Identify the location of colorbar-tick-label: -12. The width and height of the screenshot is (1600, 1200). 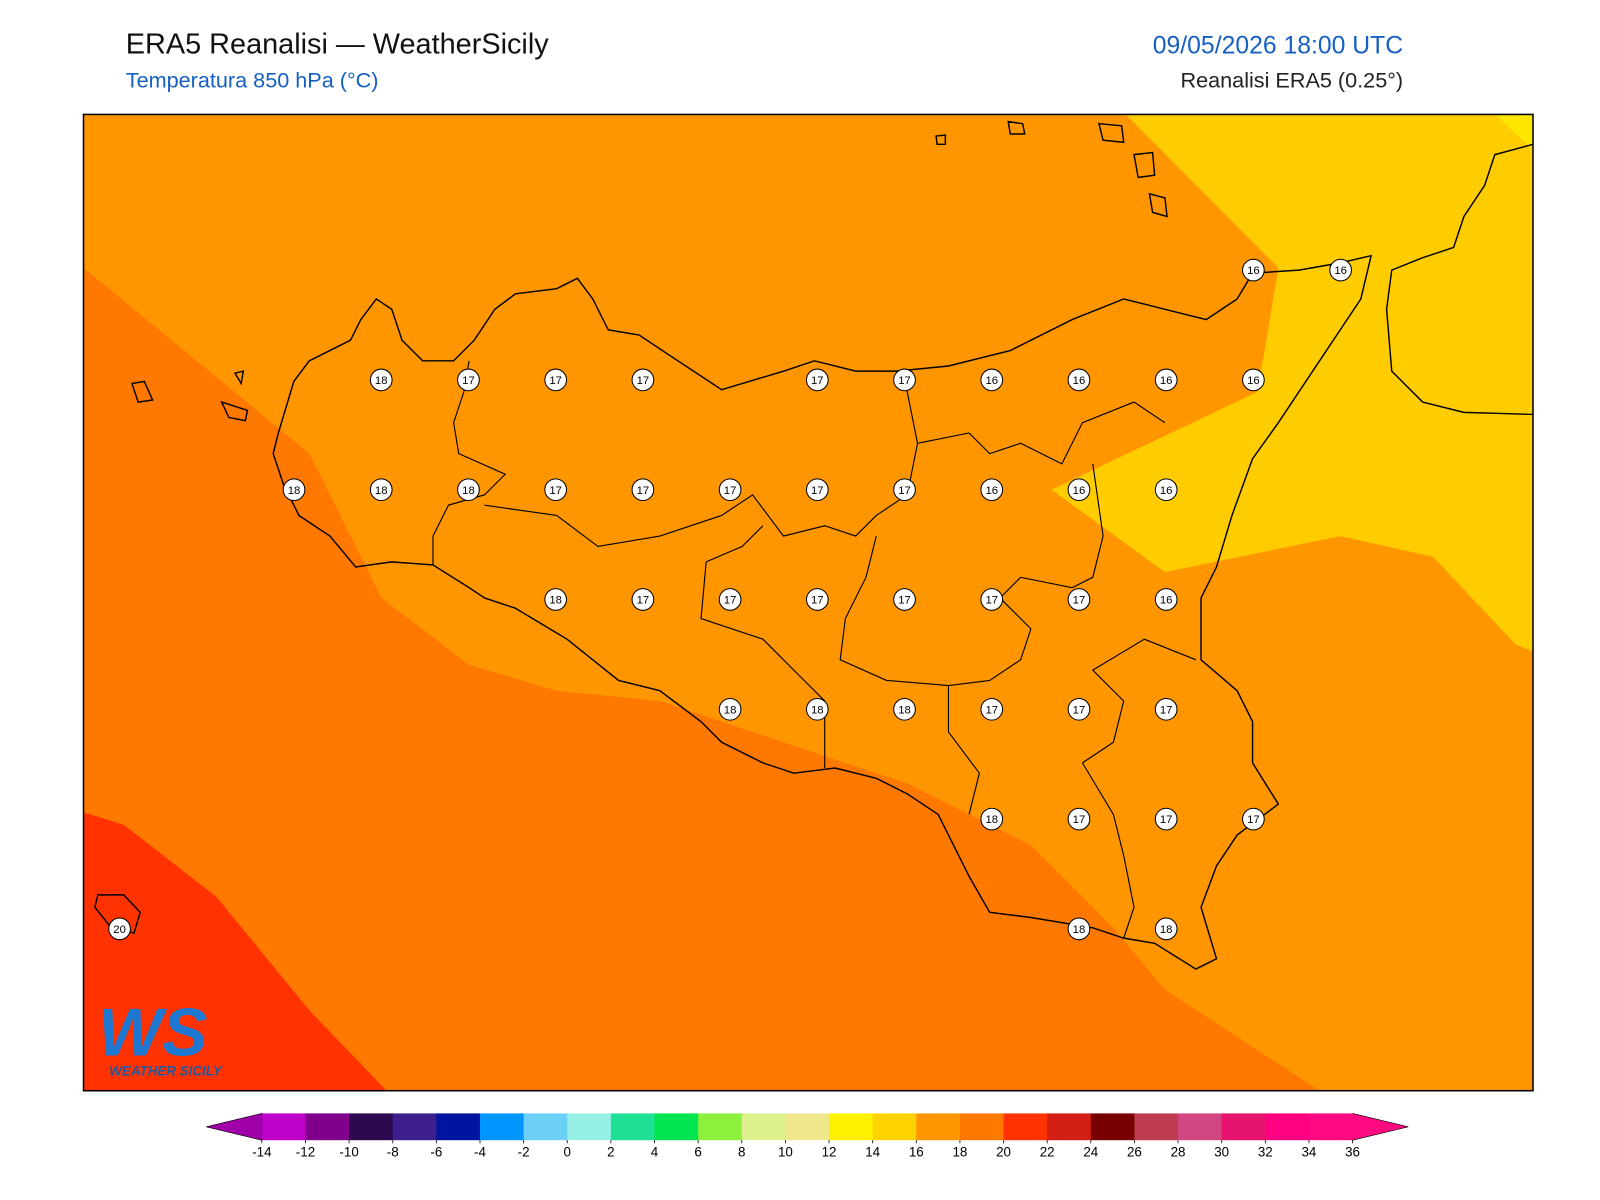
(305, 1152).